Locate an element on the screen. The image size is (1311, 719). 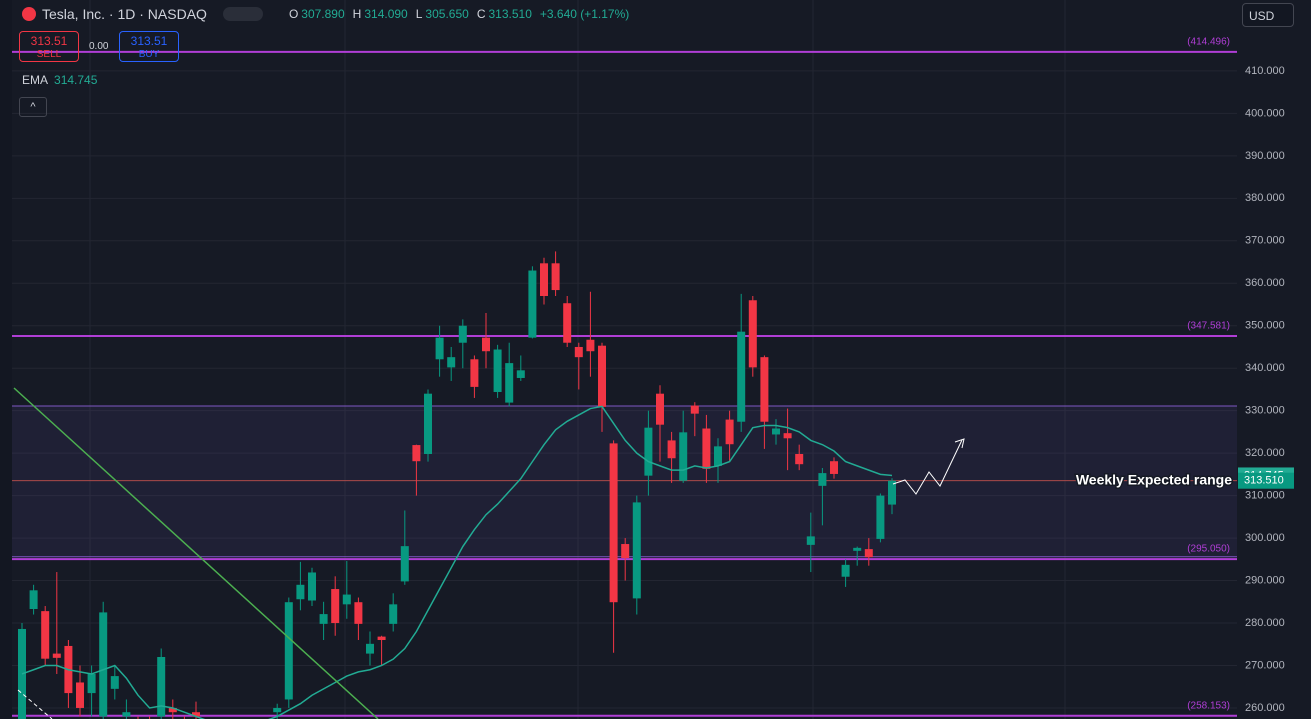
logo is located at coordinates (29, 14).